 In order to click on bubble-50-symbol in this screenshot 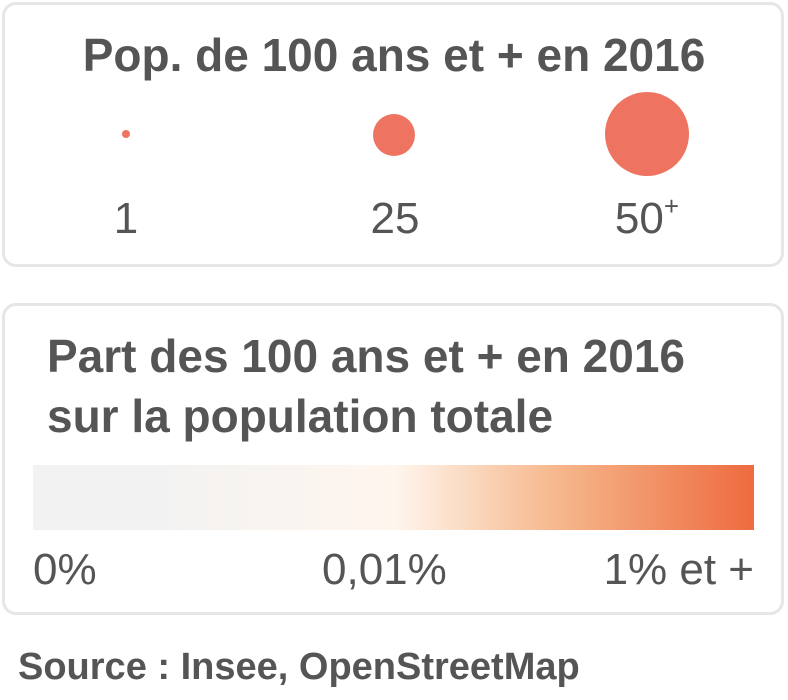, I will do `click(647, 134)`.